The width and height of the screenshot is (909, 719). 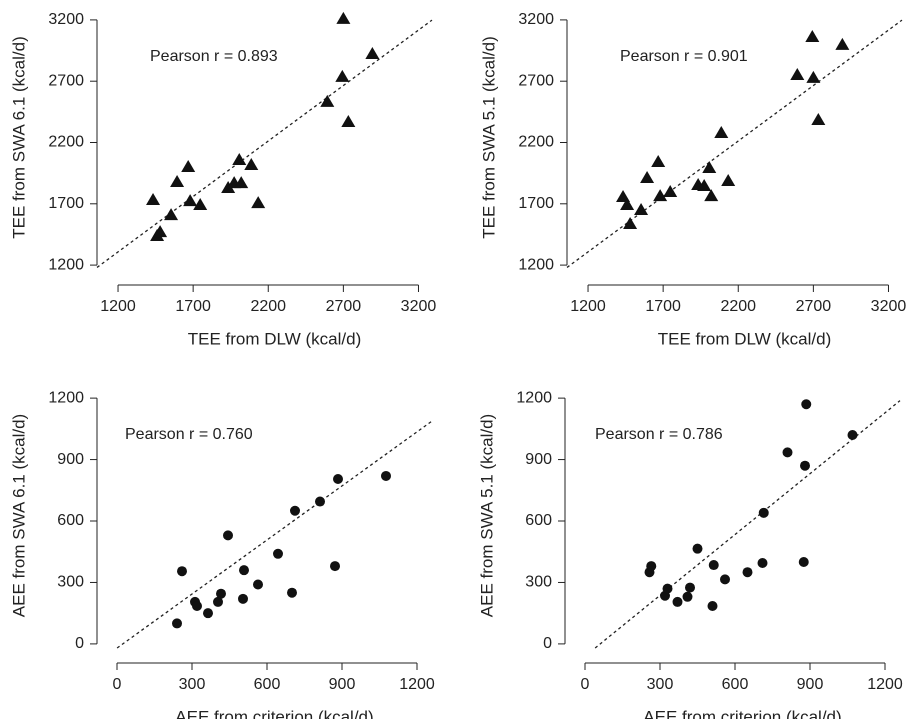 What do you see at coordinates (659, 434) in the screenshot?
I see `annotation: Pearson r = 0.786` at bounding box center [659, 434].